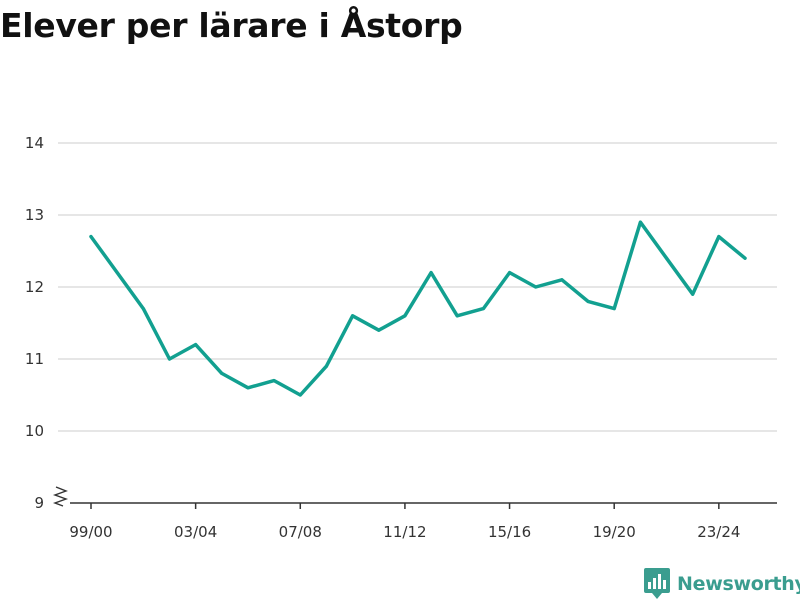 Image resolution: width=800 pixels, height=600 pixels. What do you see at coordinates (60, 496) in the screenshot?
I see `axis-break-icon` at bounding box center [60, 496].